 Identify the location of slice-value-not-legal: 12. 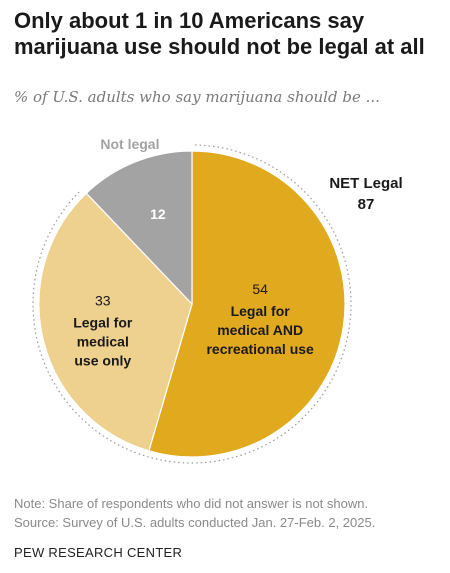
(158, 214).